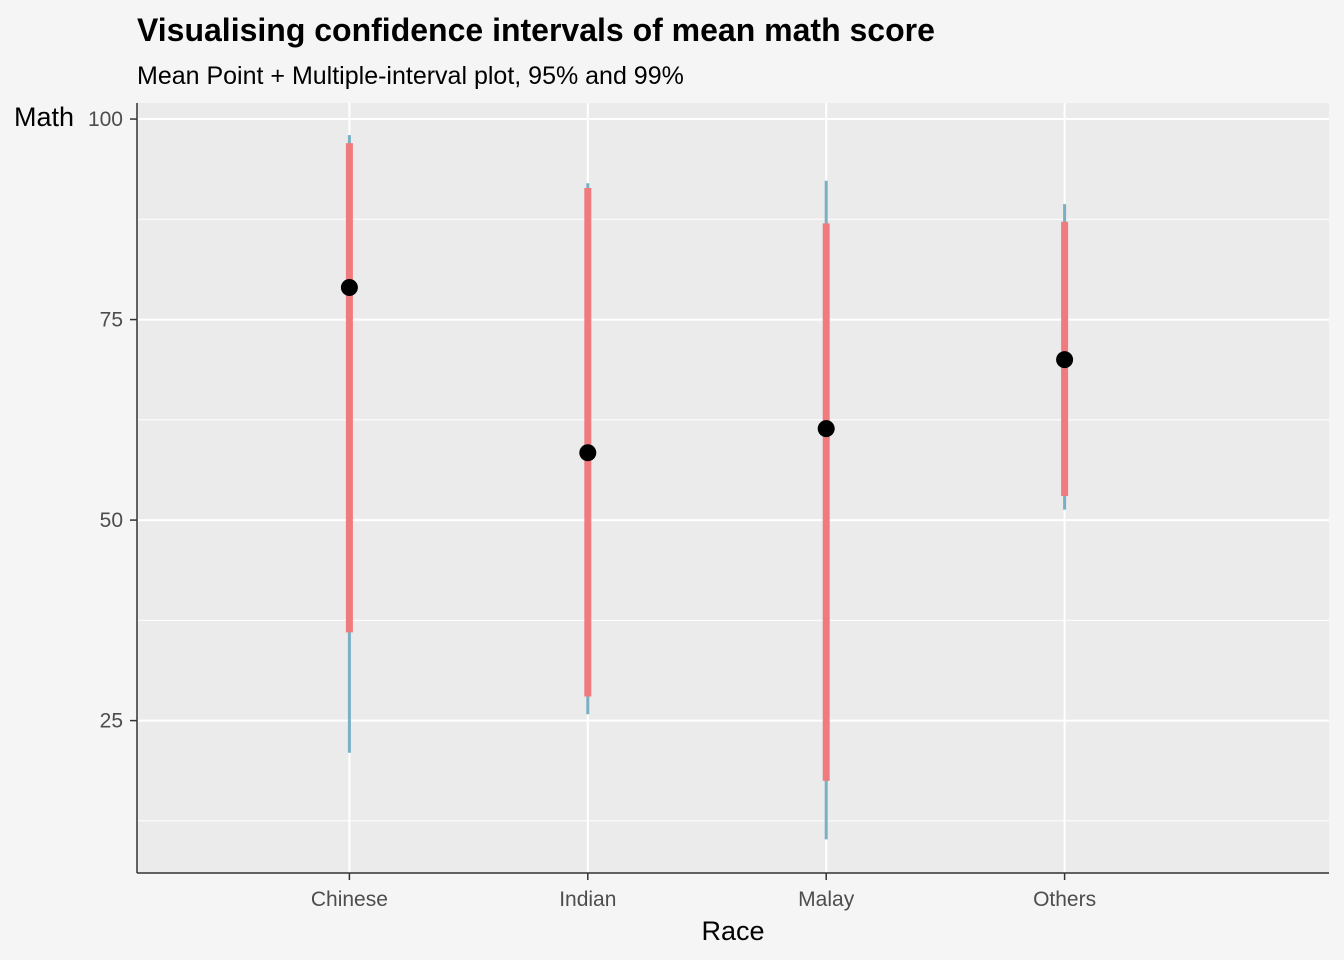  I want to click on y-tick-label: 25, so click(111, 721).